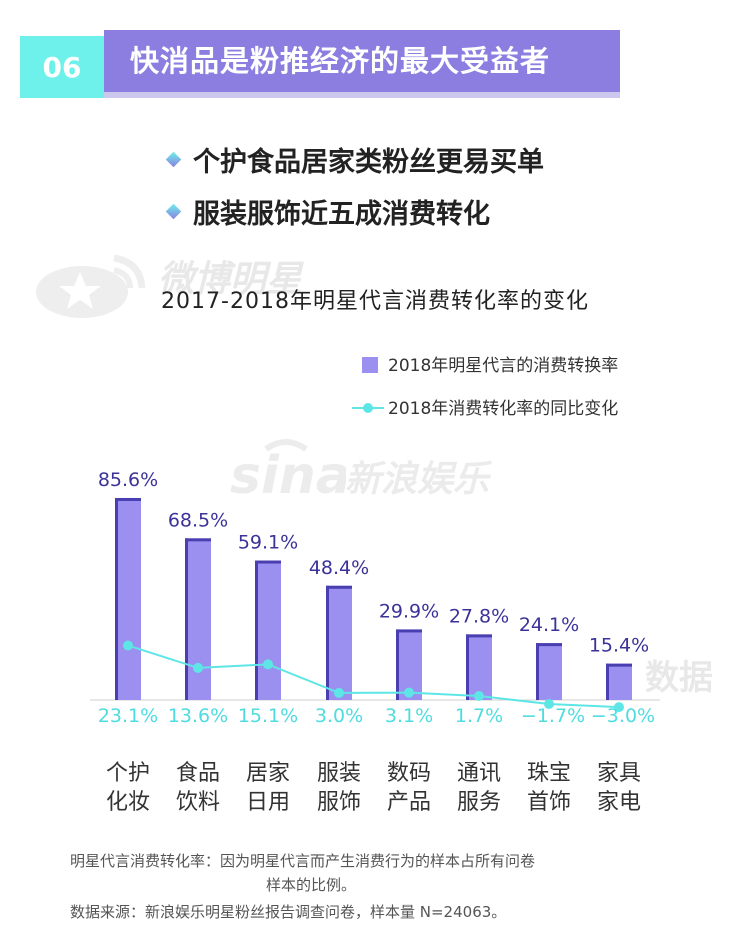 Image resolution: width=750 pixels, height=949 pixels. I want to click on bar-value-label: 85.6%, so click(128, 480).